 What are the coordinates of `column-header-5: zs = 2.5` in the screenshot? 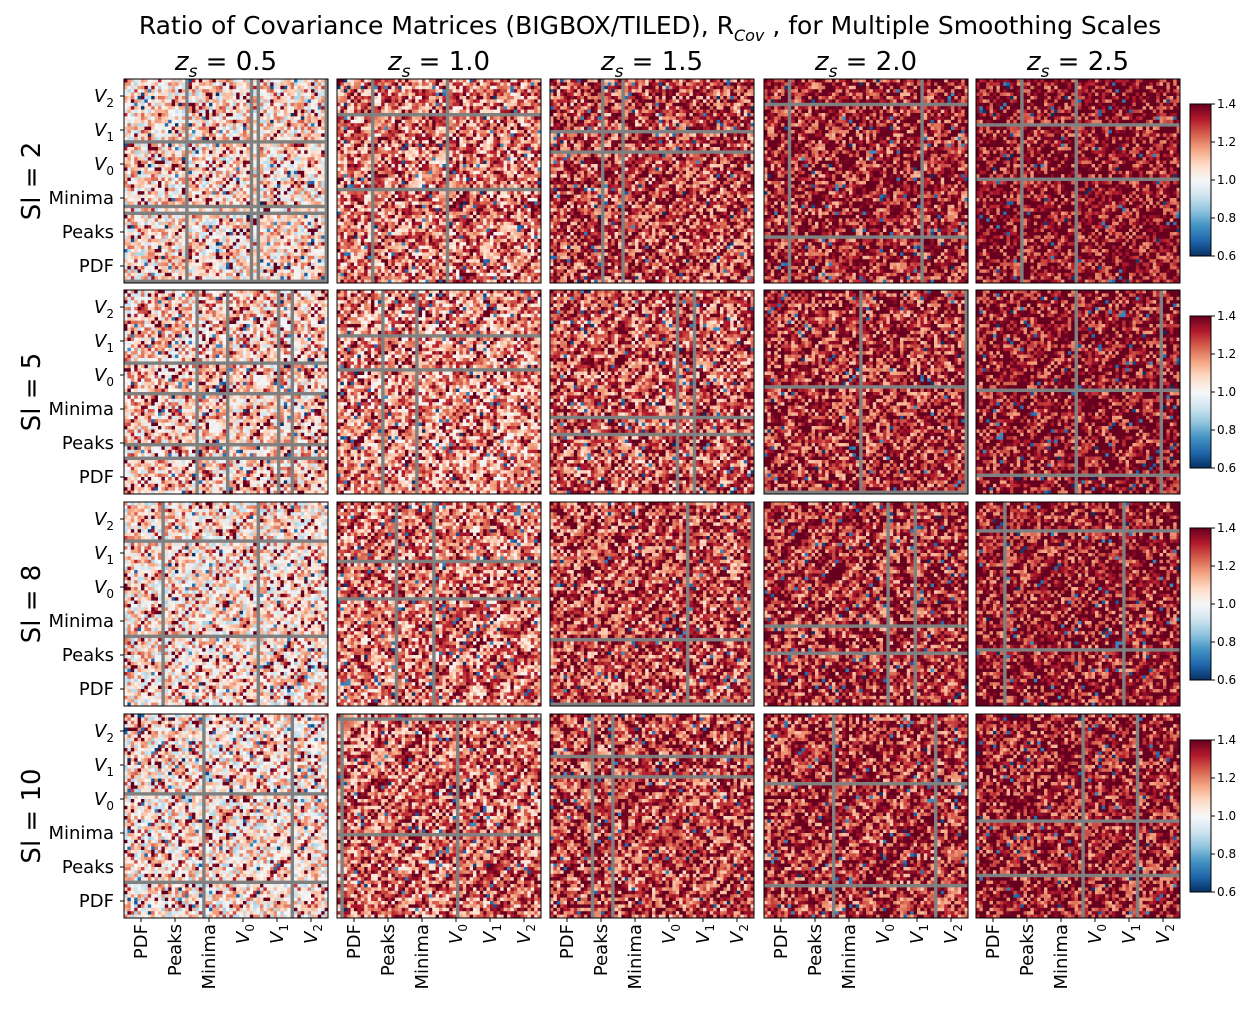 It's located at (1077, 64).